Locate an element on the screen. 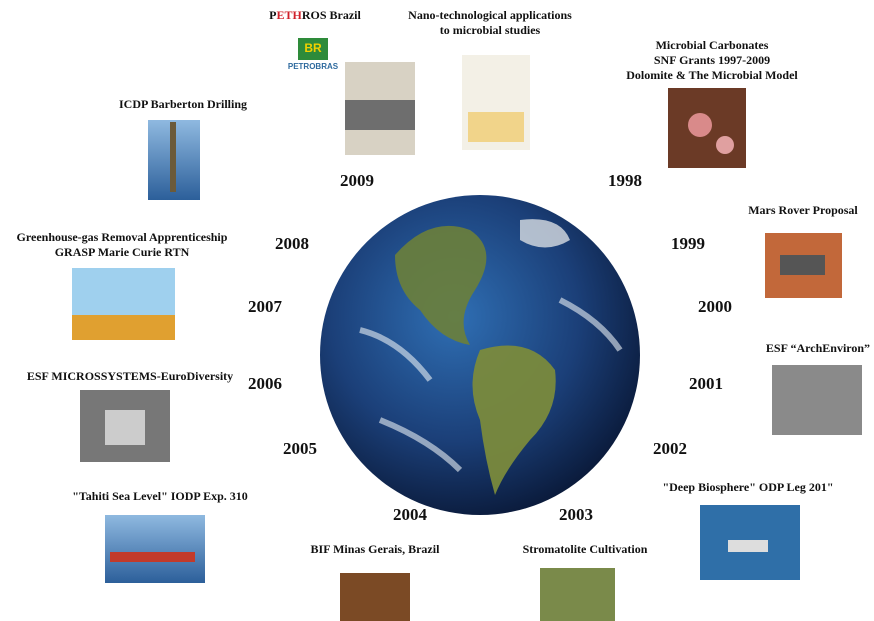  project-label: ESF MICROSSYSTEMS-EuroDiversity is located at coordinates (130, 376).